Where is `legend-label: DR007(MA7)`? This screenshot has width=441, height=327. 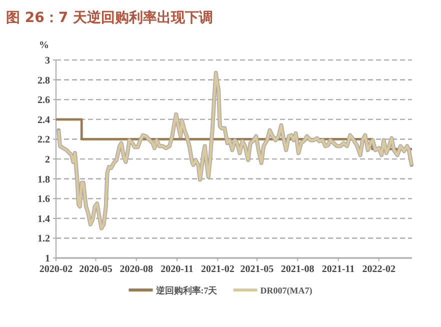
legend-label: DR007(MA7) is located at coordinates (286, 291).